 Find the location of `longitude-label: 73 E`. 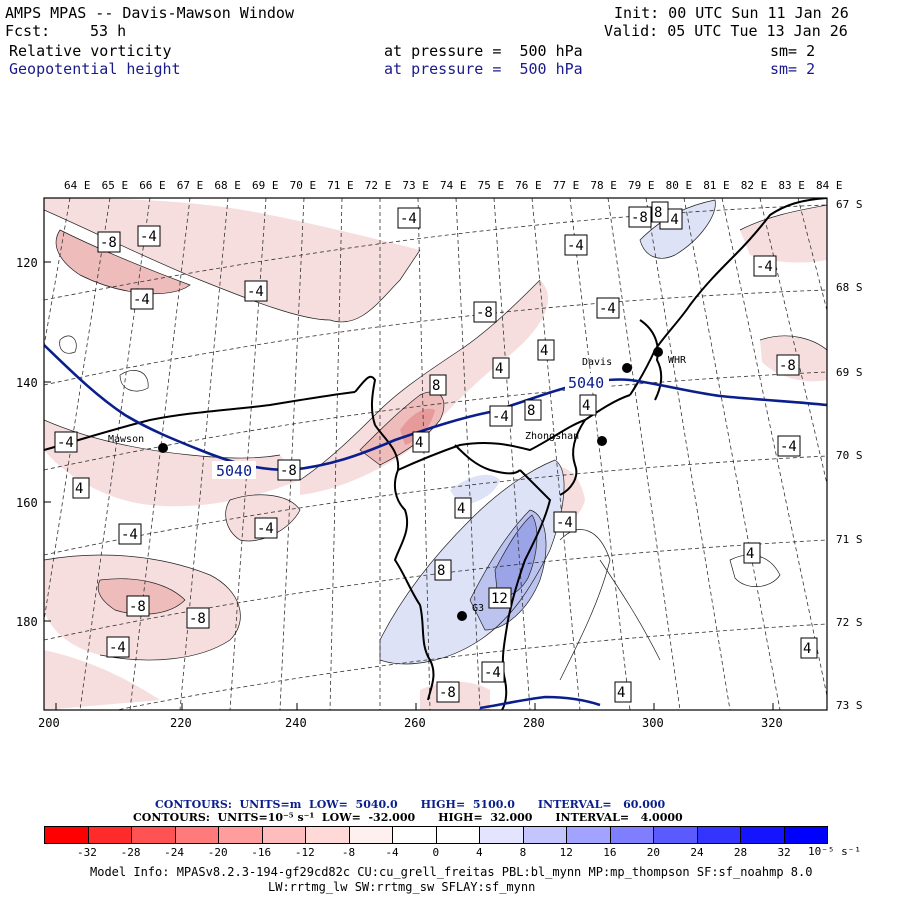

longitude-label: 73 E is located at coordinates (415, 185).